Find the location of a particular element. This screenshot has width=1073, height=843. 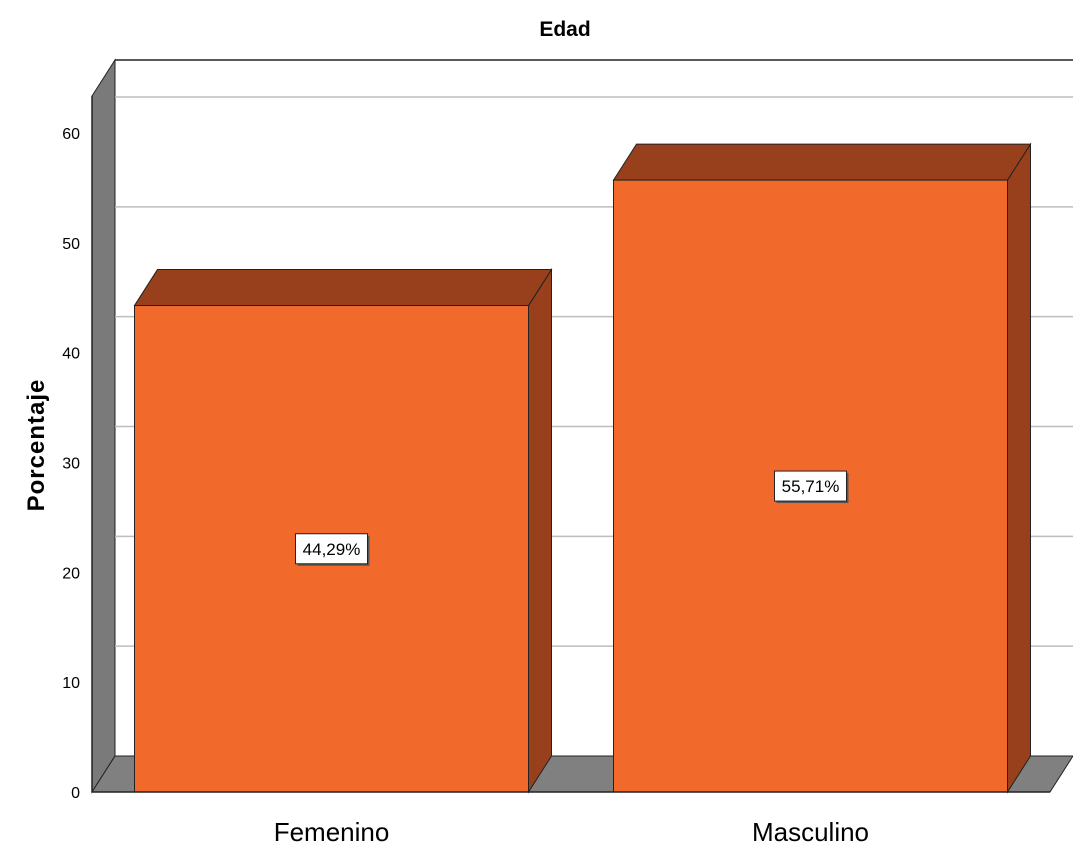

category-label: Masculino is located at coordinates (810, 830).